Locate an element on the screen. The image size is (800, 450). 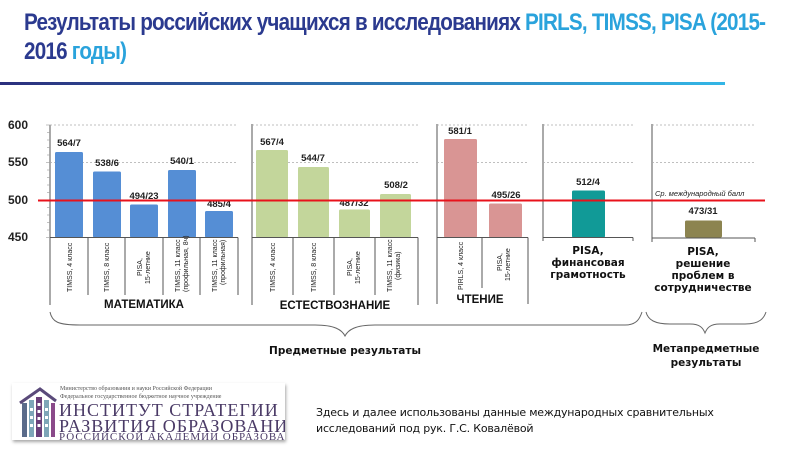
group-label-science: ЕСТЕСТВОЗНАНИЕ is located at coordinates (335, 306).